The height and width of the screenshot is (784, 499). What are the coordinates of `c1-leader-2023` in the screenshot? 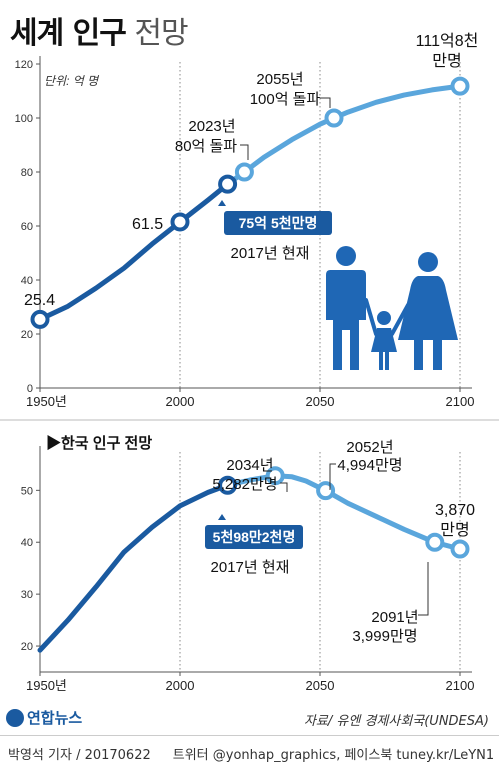 It's located at (244, 152).